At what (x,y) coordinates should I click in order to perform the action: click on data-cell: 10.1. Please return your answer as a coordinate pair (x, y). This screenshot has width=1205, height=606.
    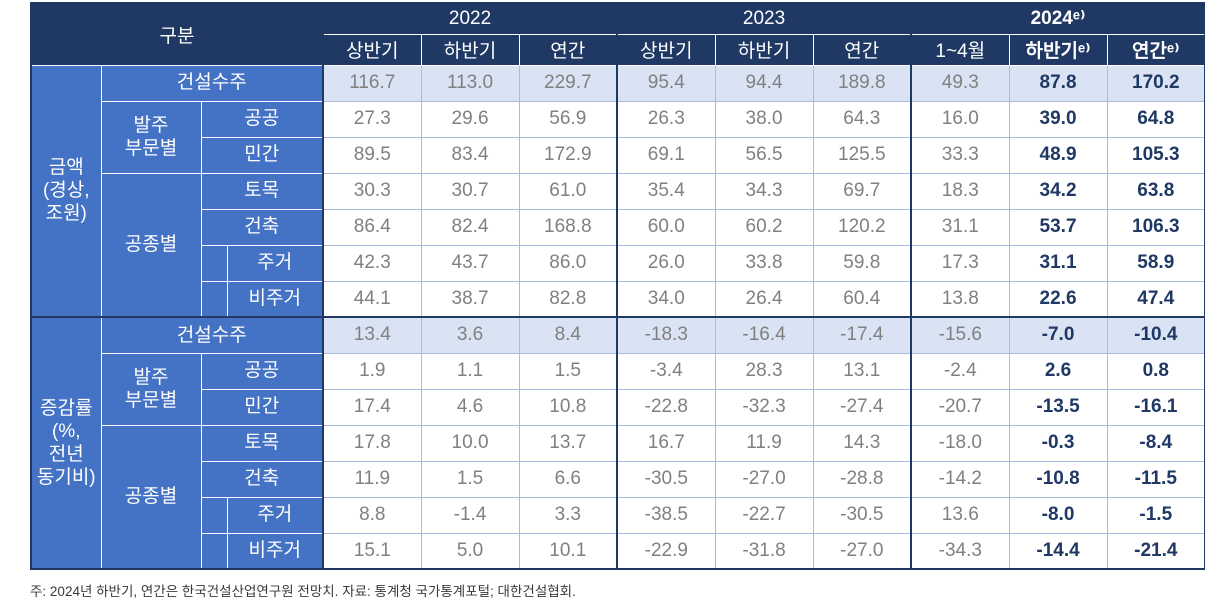
    Looking at the image, I should click on (568, 551).